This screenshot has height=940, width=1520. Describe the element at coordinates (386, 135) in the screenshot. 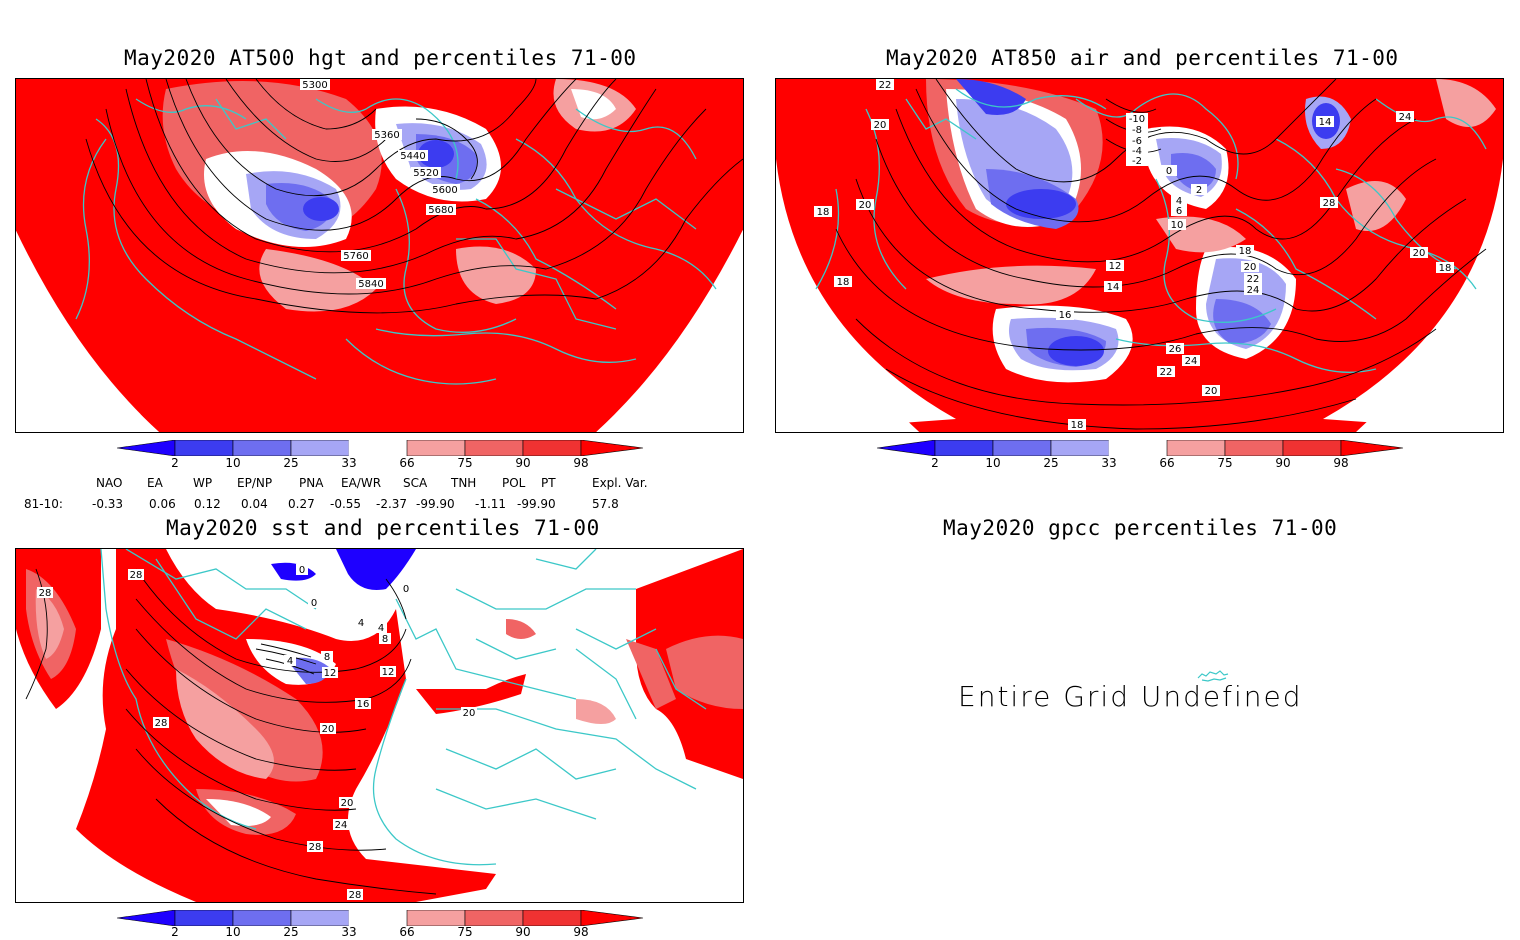

I see `svg-text: 5360` at that location.